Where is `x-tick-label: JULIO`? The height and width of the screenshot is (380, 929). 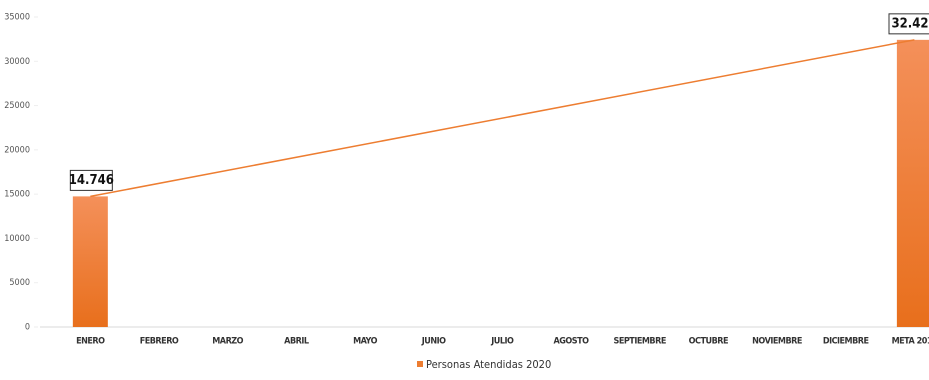
x-tick-label: JULIO is located at coordinates (502, 342).